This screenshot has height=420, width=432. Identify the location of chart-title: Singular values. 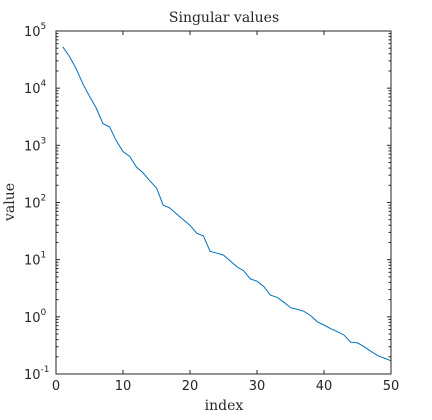
(224, 18).